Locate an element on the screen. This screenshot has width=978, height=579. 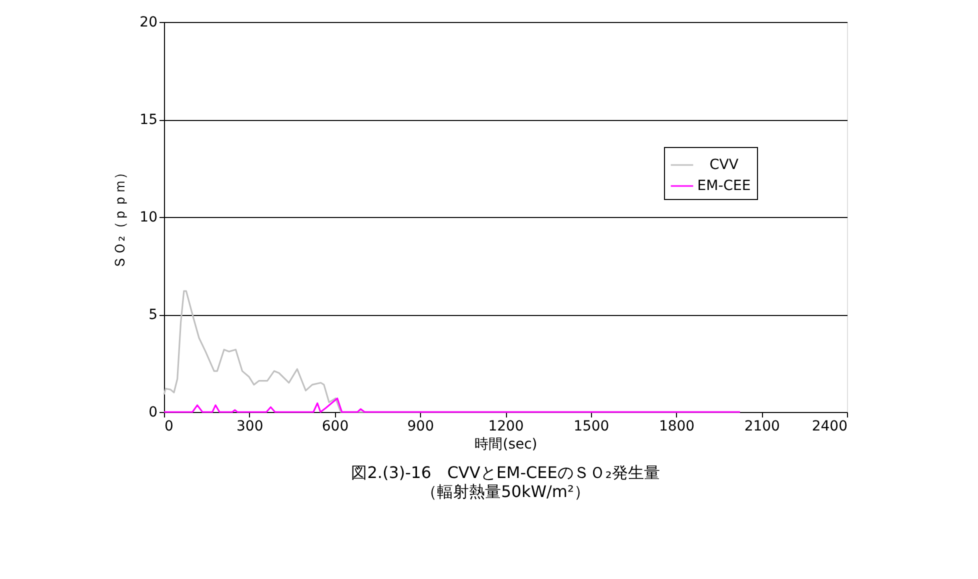
y-tick-label: 20 is located at coordinates (149, 22).